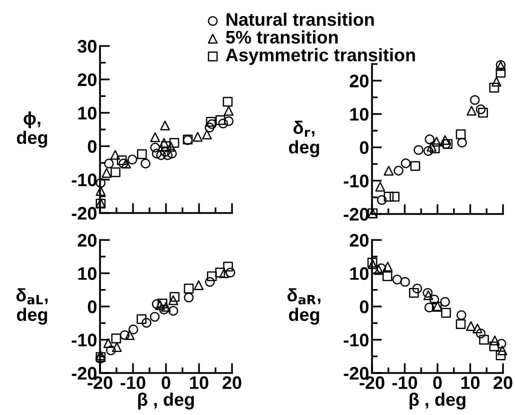 This screenshot has height=415, width=515. I want to click on y-axis-title: δ$_{r}$, deg, so click(304, 139).